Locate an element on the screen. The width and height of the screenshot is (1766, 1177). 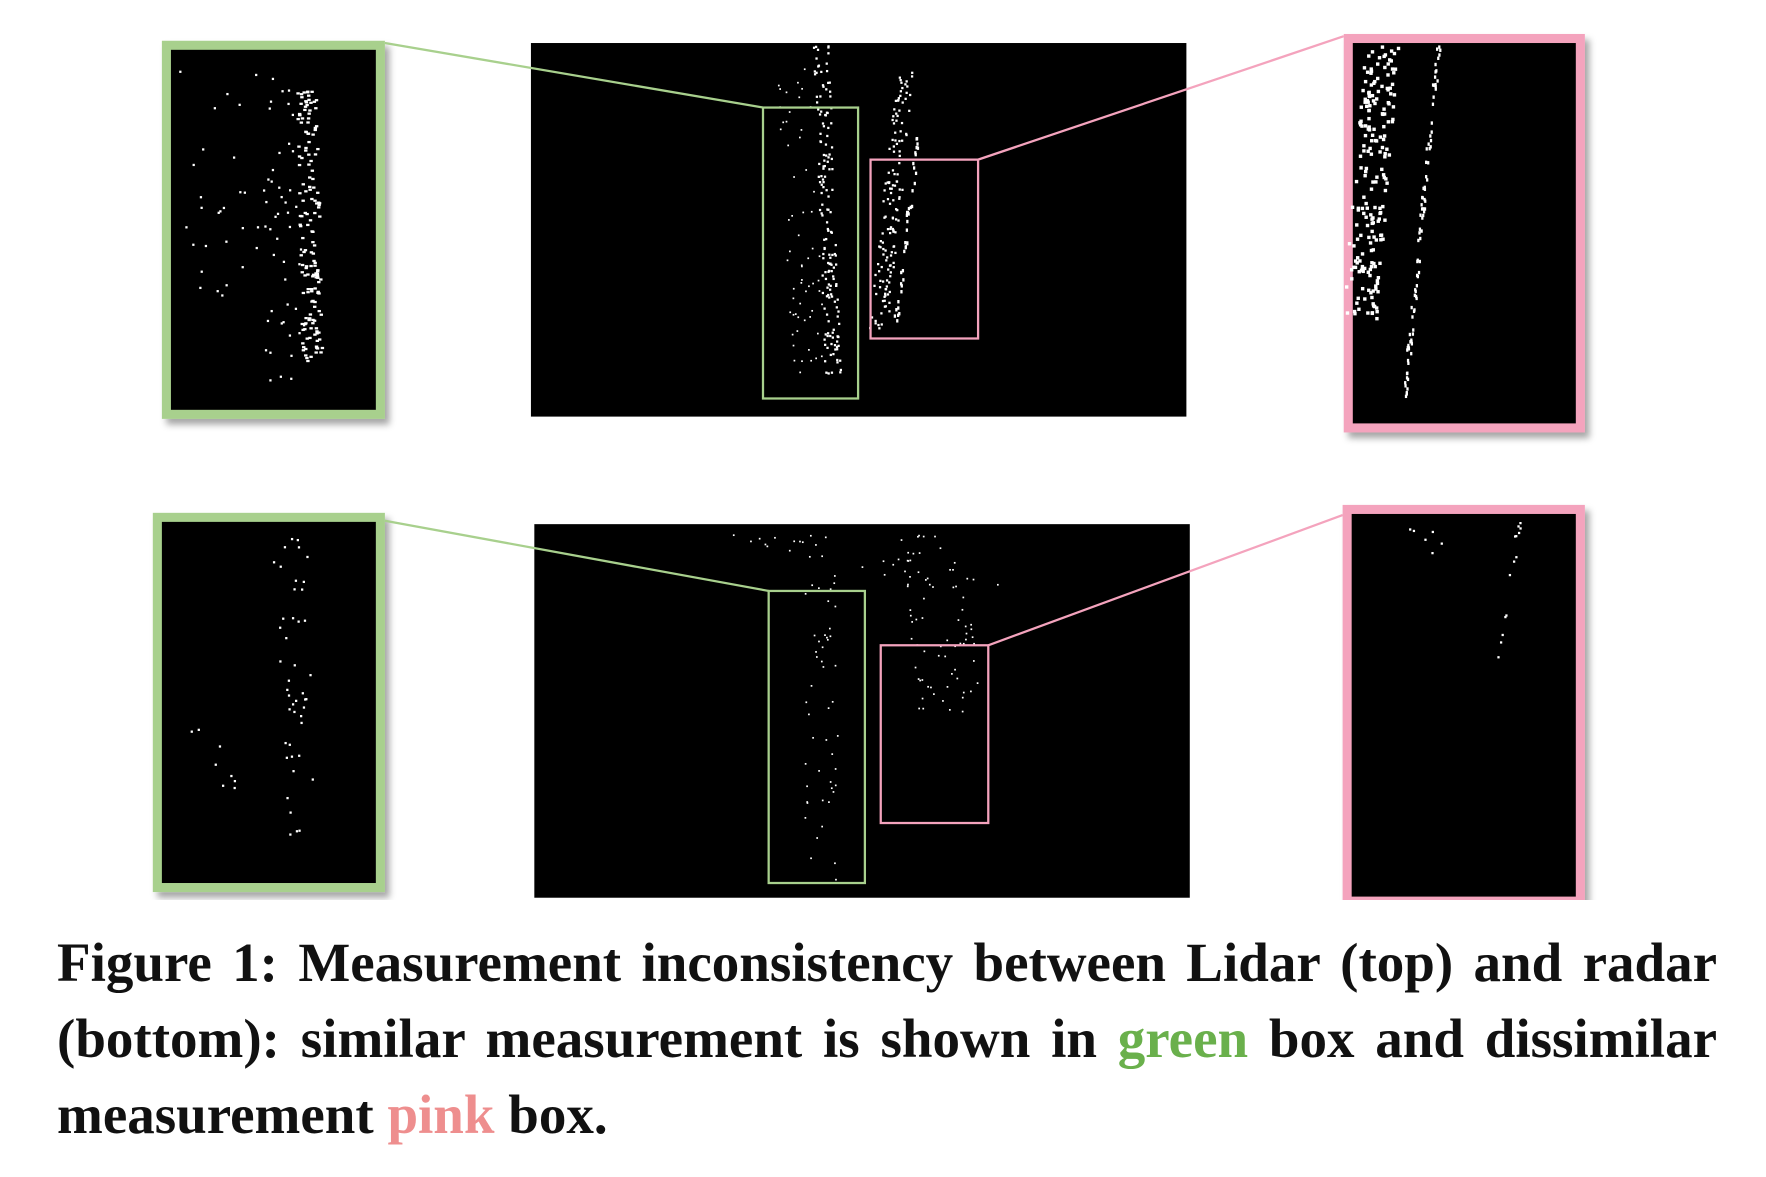
radar-pink-zoom is located at coordinates (1463, 702).